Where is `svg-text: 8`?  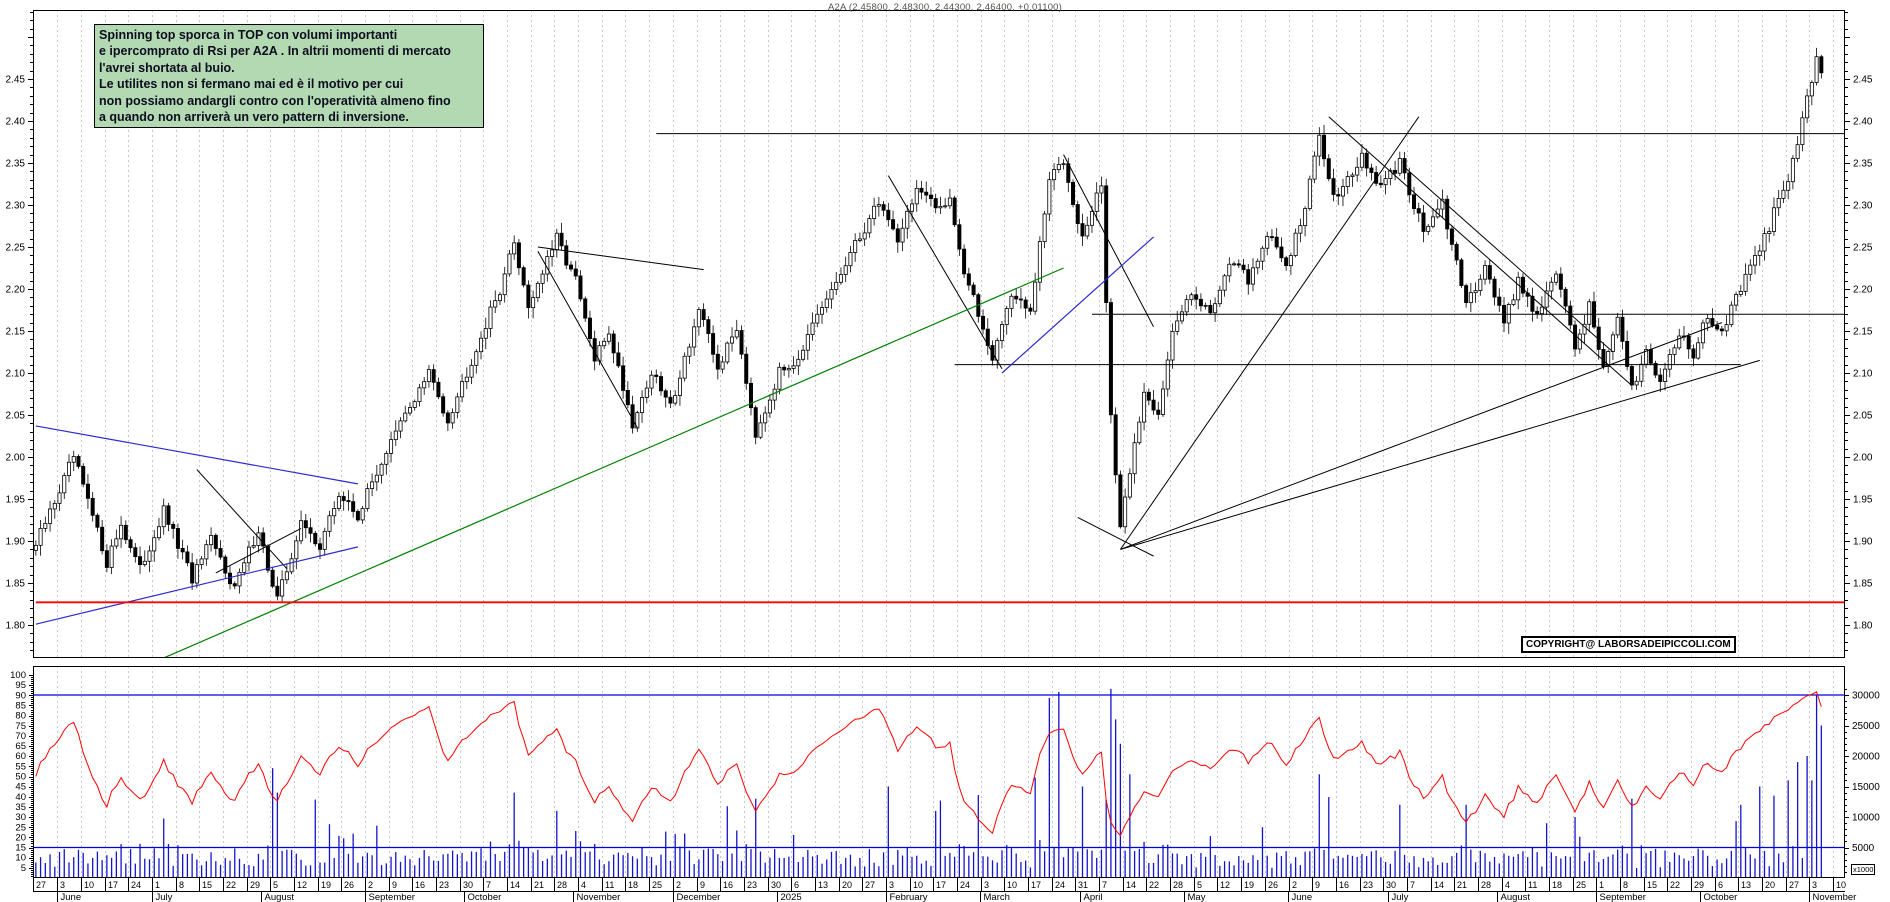 svg-text: 8 is located at coordinates (181, 885).